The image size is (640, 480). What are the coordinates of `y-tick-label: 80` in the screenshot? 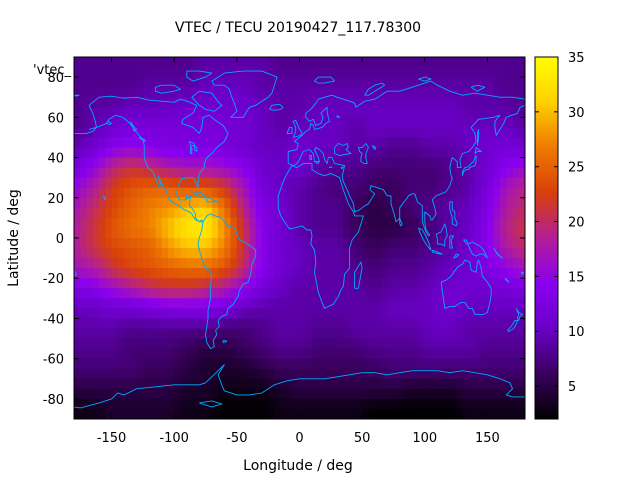 It's located at (55, 78).